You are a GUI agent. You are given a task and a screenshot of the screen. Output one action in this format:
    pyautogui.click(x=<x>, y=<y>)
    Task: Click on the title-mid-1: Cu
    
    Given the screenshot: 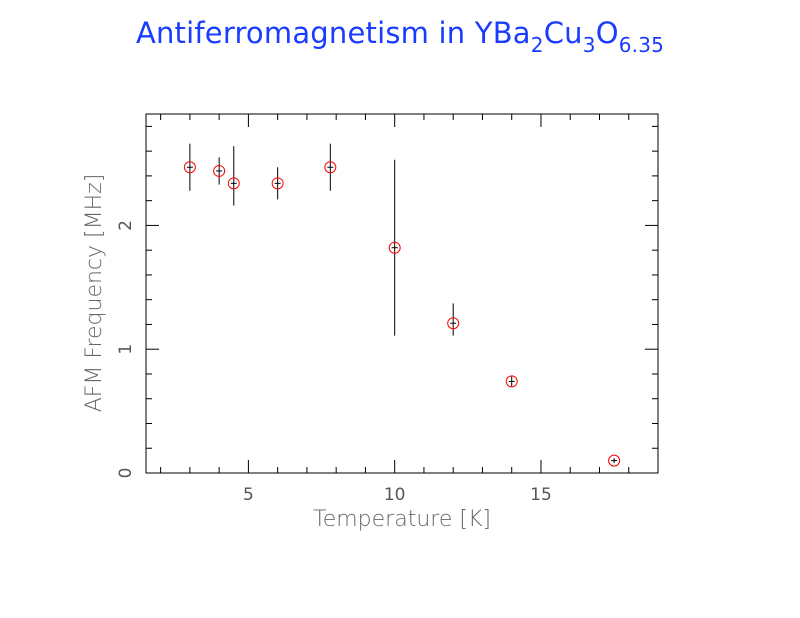 What is the action you would take?
    pyautogui.click(x=563, y=33)
    